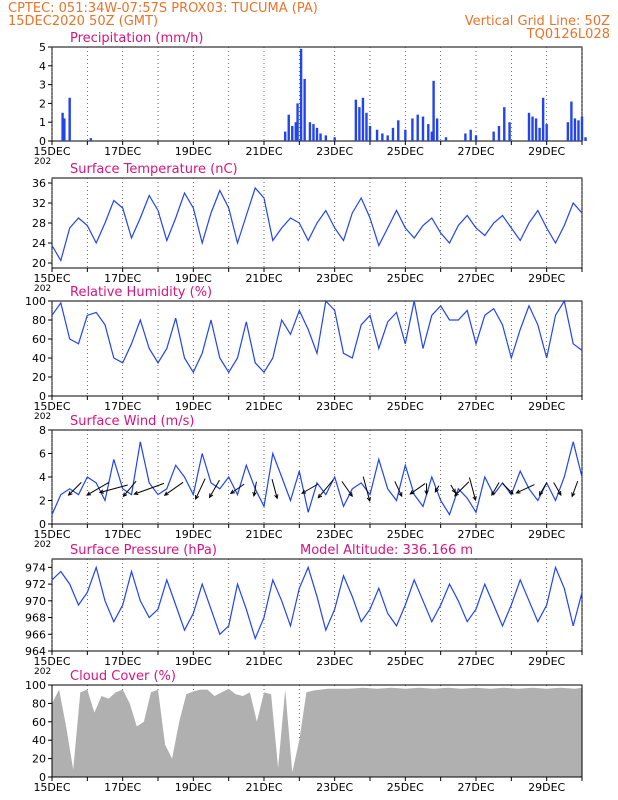  I want to click on series-line, so click(317, 224).